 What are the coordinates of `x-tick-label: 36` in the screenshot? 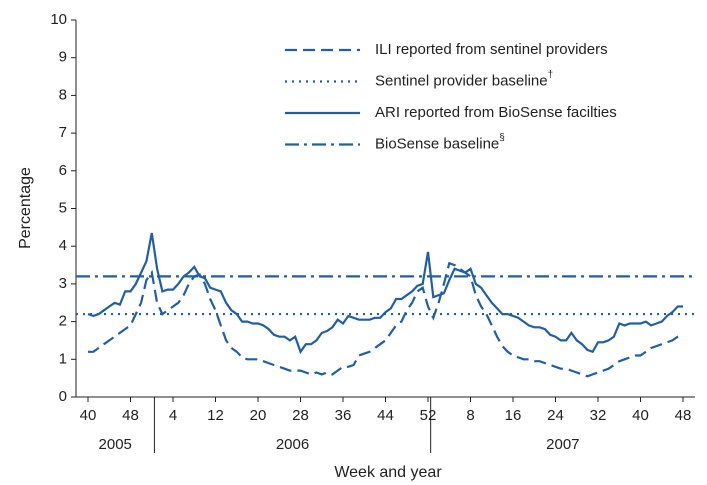 It's located at (343, 415).